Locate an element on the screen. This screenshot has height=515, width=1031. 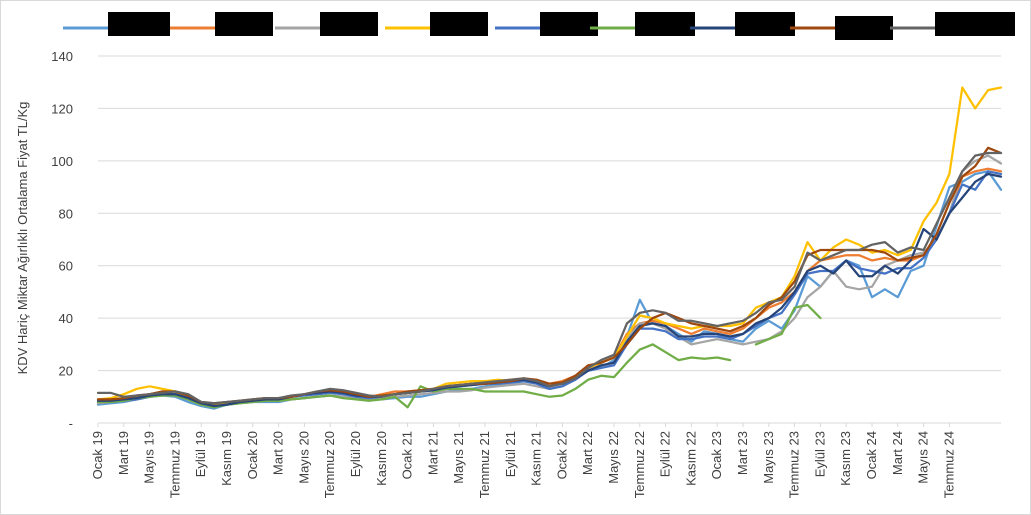
x-tick-label: Eylül 20 is located at coordinates (355, 454).